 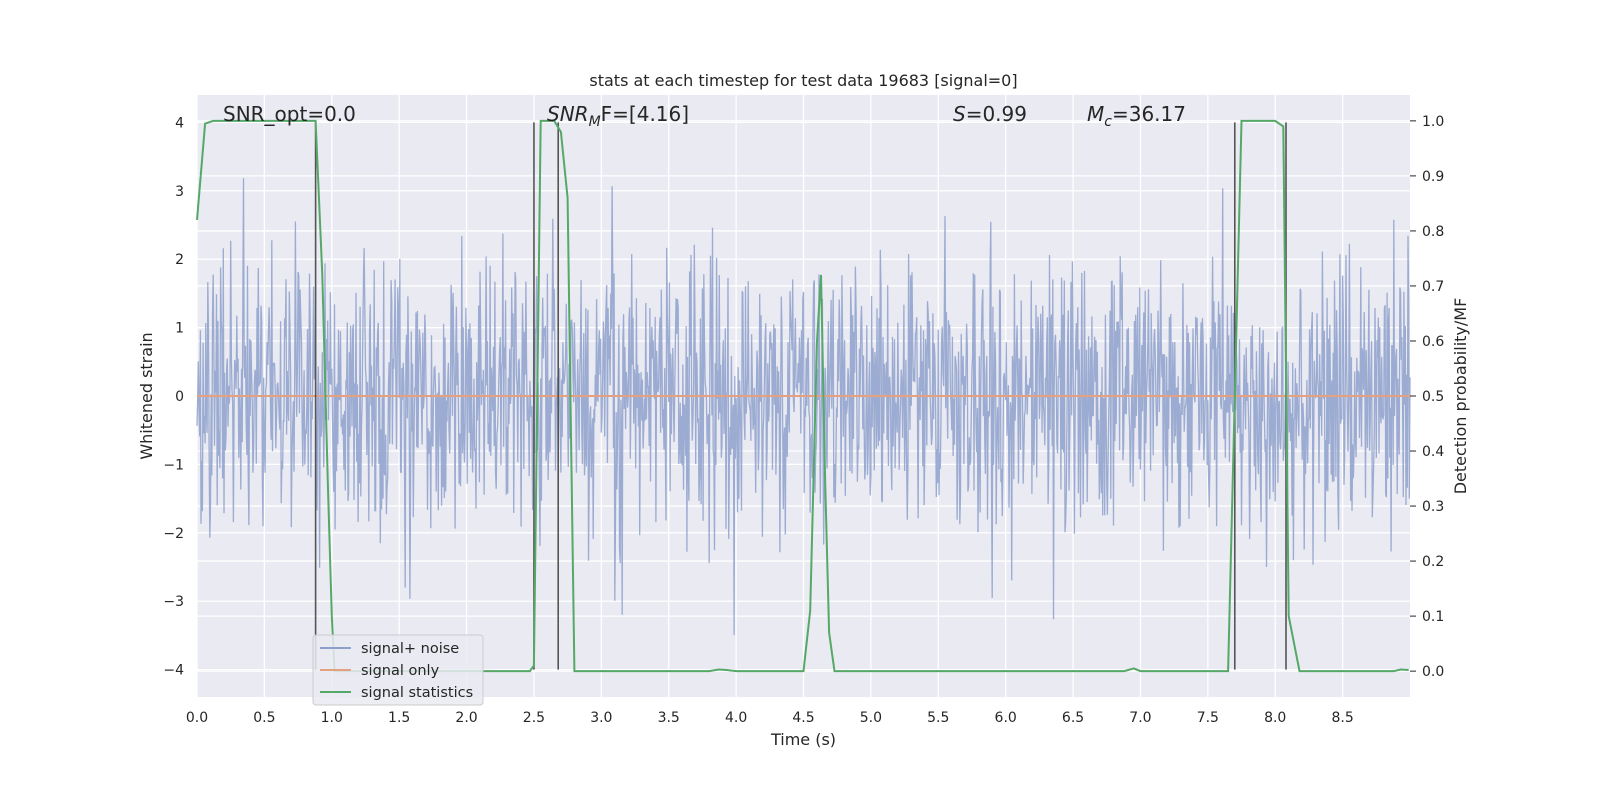 I want to click on annotation-snr-mf-rest: F=[4.16], so click(x=645, y=114).